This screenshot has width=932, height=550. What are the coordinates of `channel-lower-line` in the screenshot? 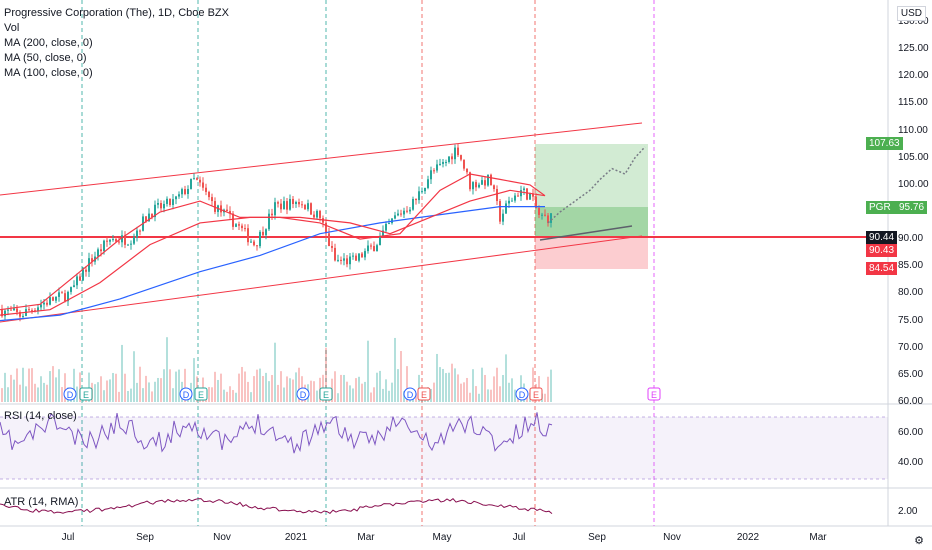 It's located at (321, 279).